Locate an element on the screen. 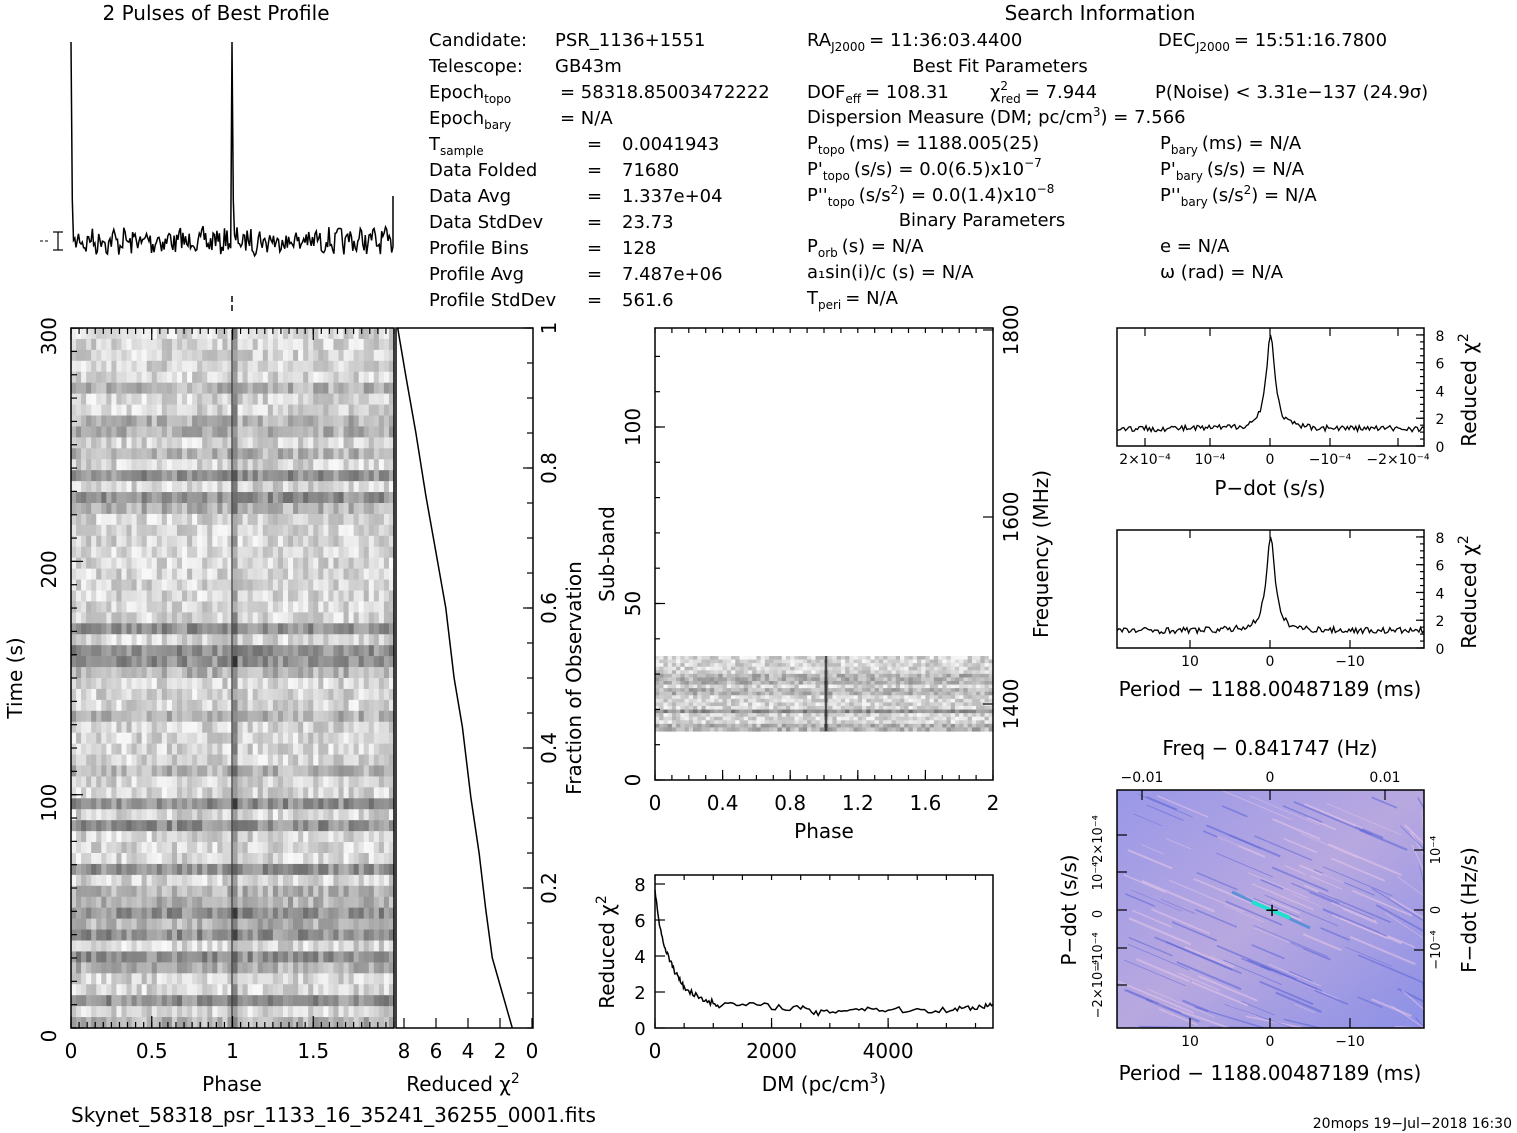 The image size is (1517, 1133). info-label: Candidate: is located at coordinates (478, 40).